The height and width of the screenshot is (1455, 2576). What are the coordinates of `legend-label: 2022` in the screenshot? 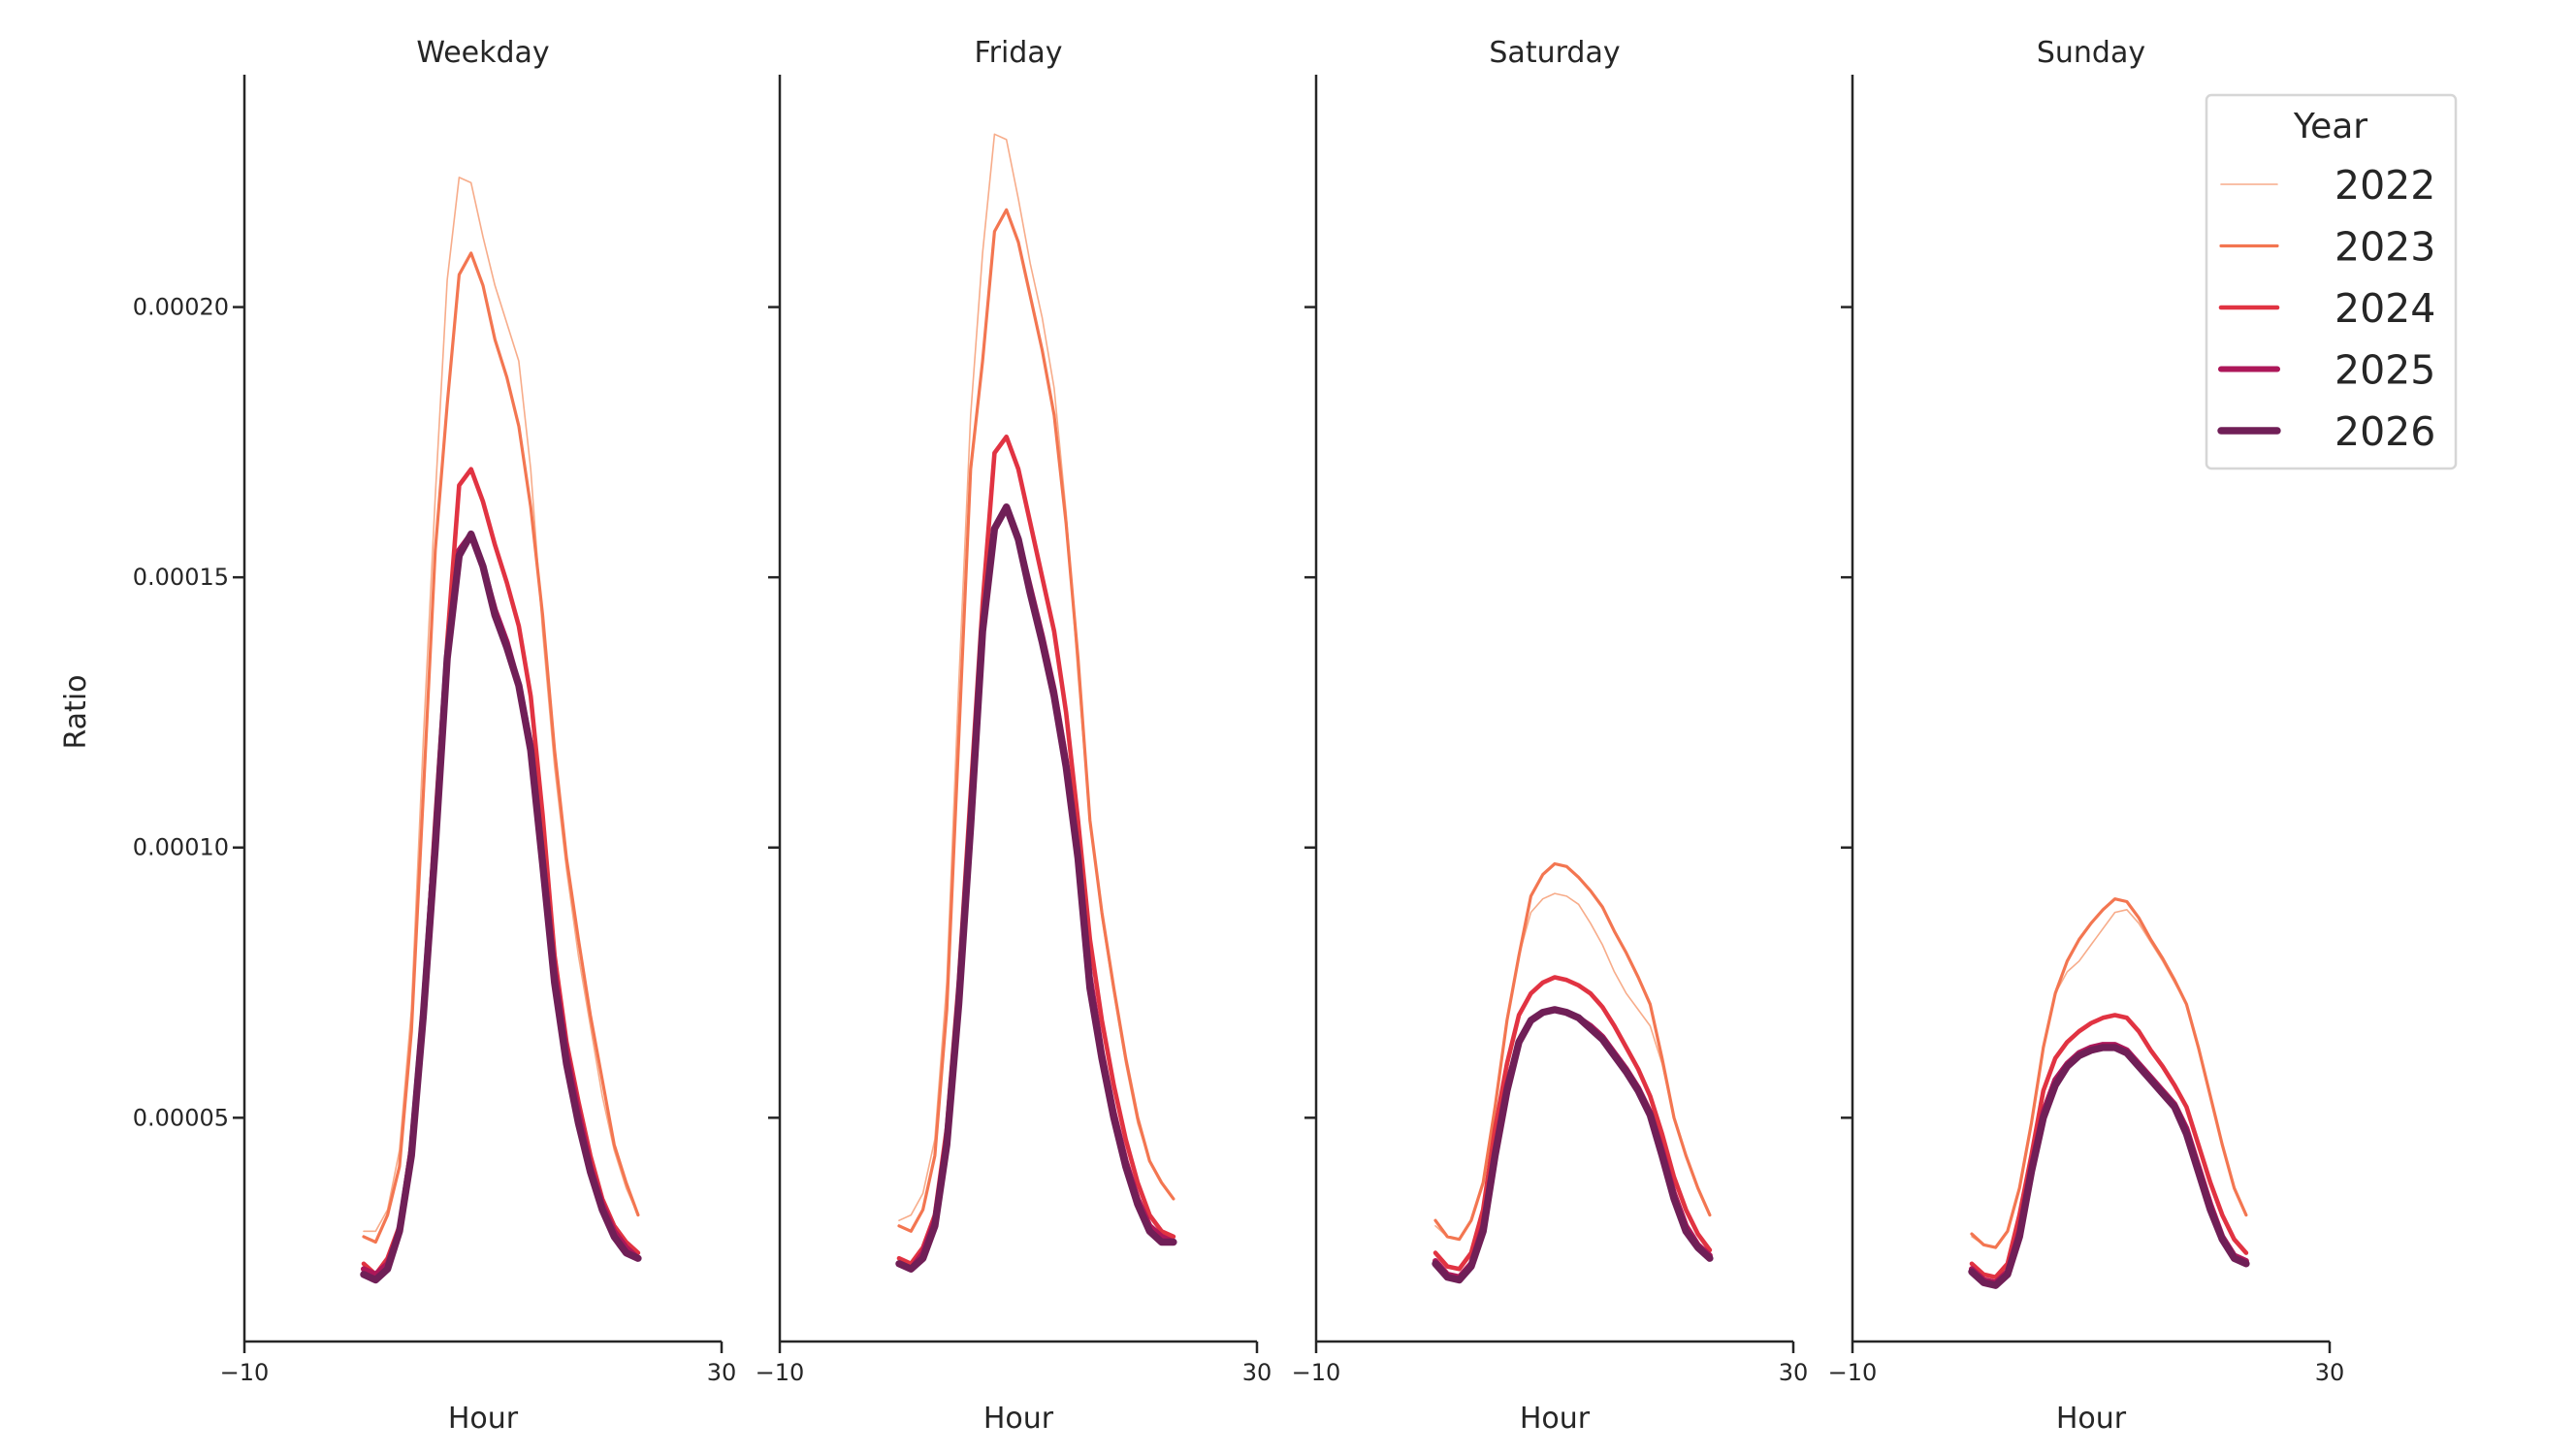 It's located at (2384, 185).